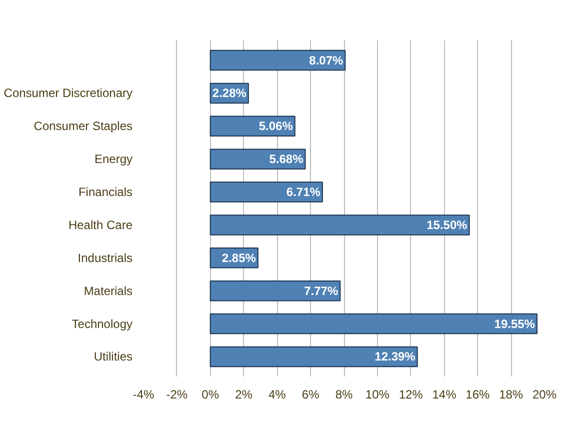 The image size is (584, 426). I want to click on y-tick-label: Energy, so click(113, 159).